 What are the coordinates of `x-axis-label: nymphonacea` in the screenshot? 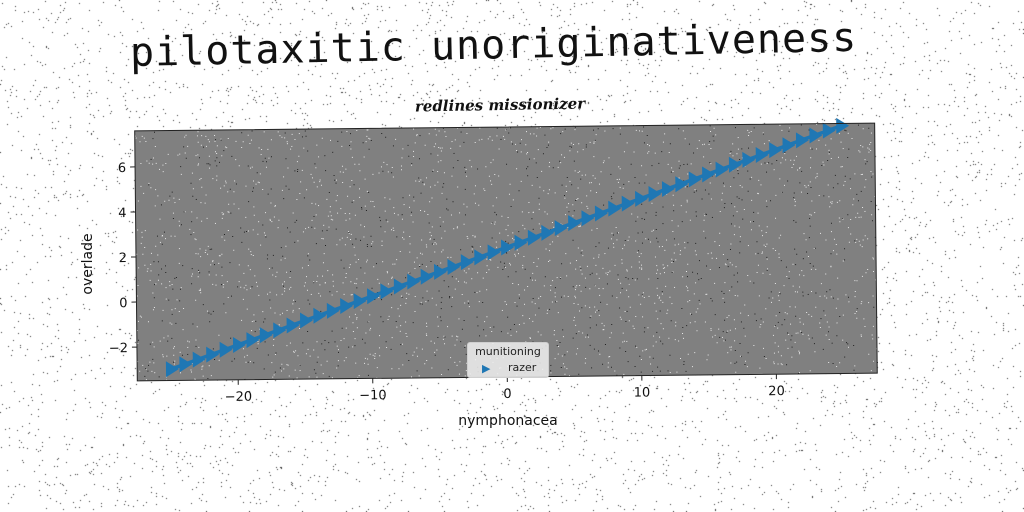 It's located at (507, 421).